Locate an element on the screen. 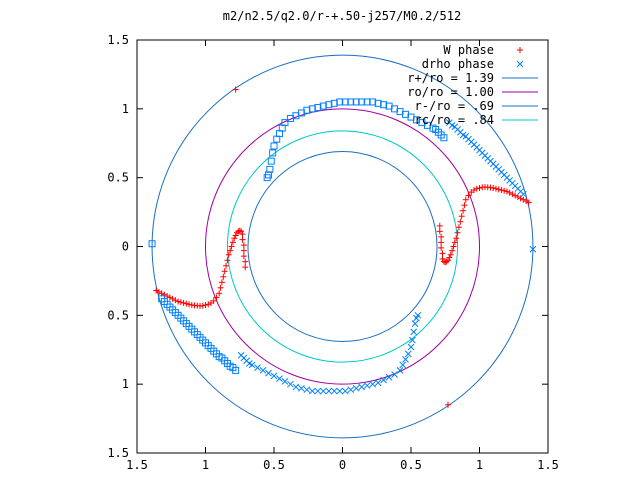  y-tick-label: 0.5 is located at coordinates (118, 315).